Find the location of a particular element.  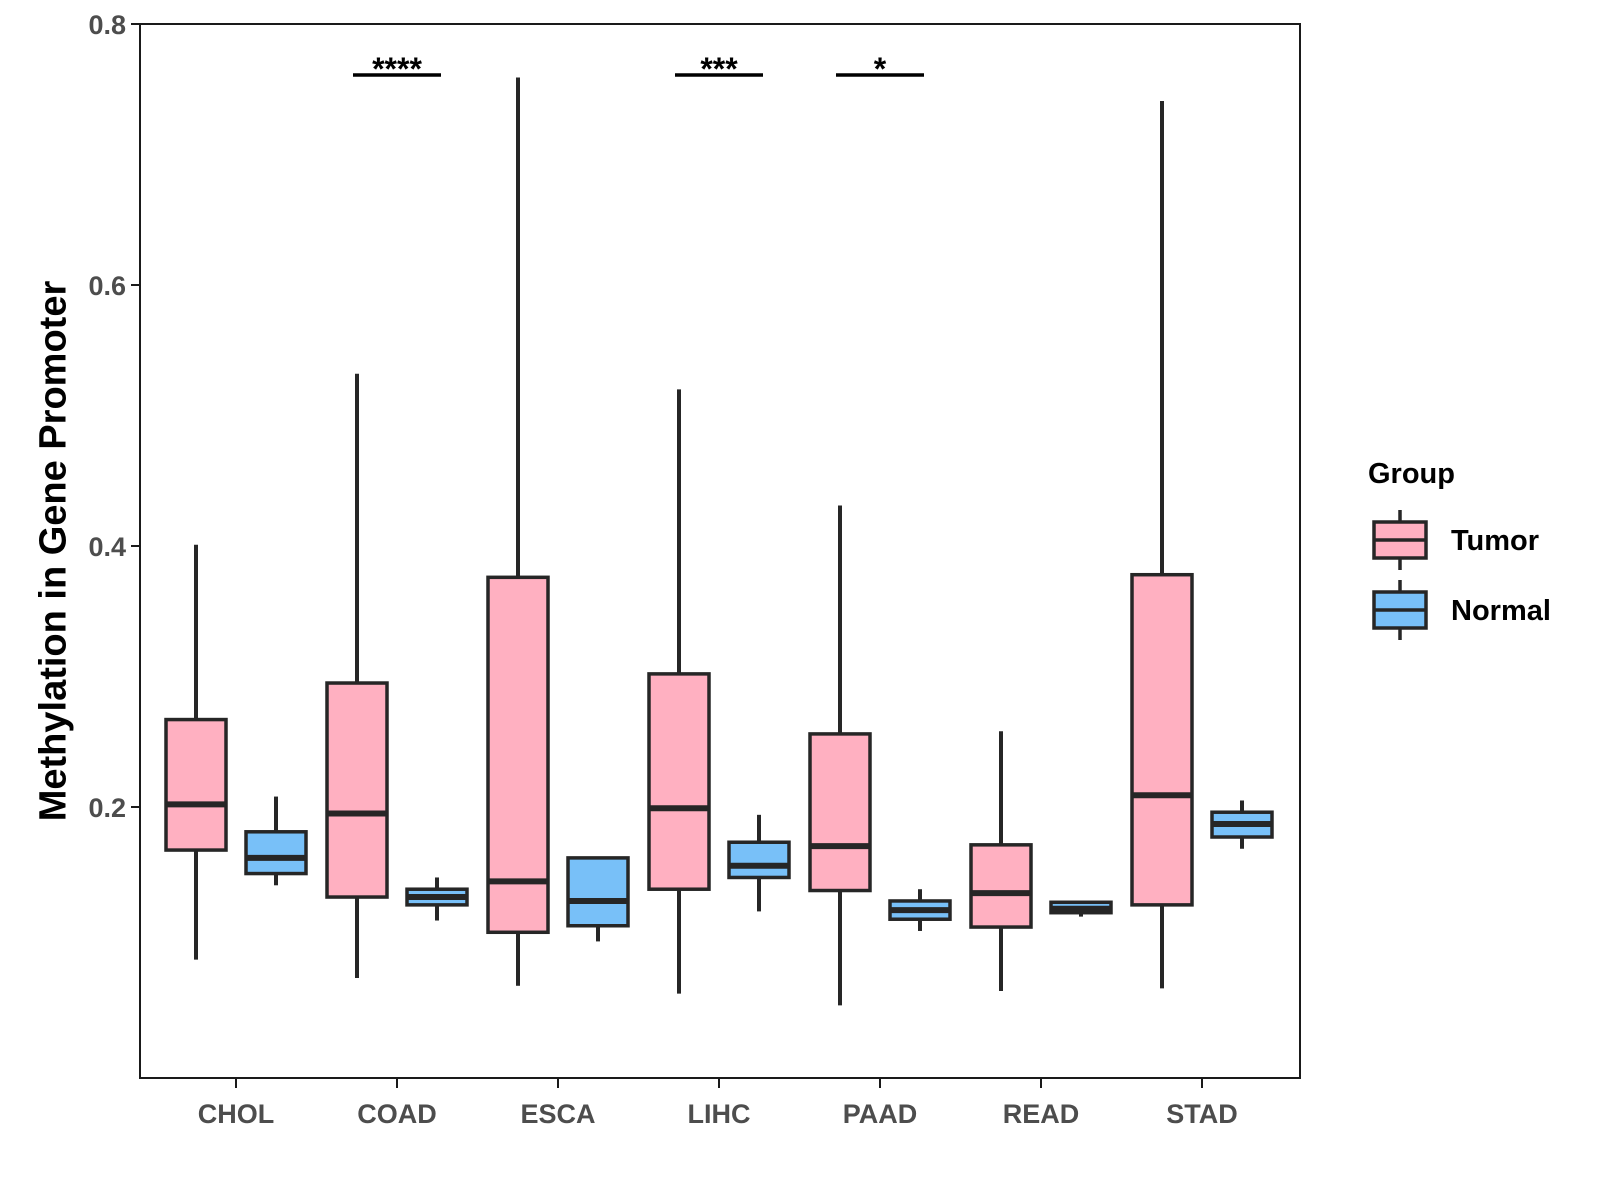

x-tick-label-paad: PAAD is located at coordinates (880, 1114).